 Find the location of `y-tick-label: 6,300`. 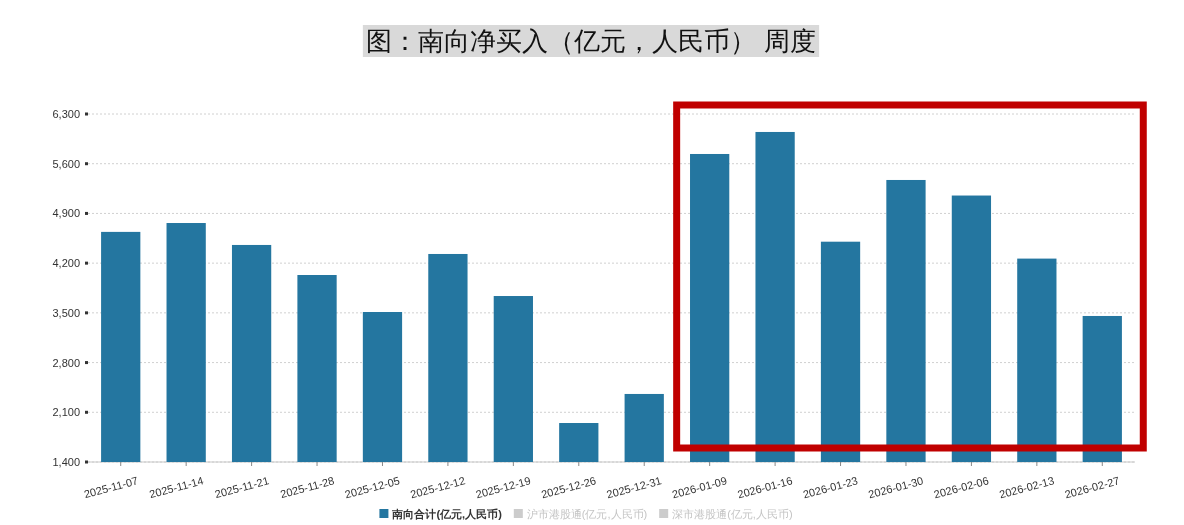

y-tick-label: 6,300 is located at coordinates (66, 114).